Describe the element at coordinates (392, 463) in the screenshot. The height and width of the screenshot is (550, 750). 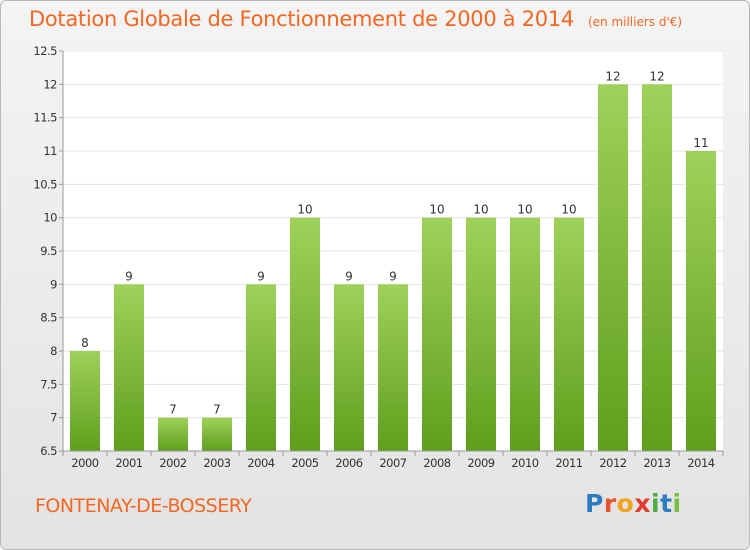
I see `x-tick-label-2007: 2007` at that location.